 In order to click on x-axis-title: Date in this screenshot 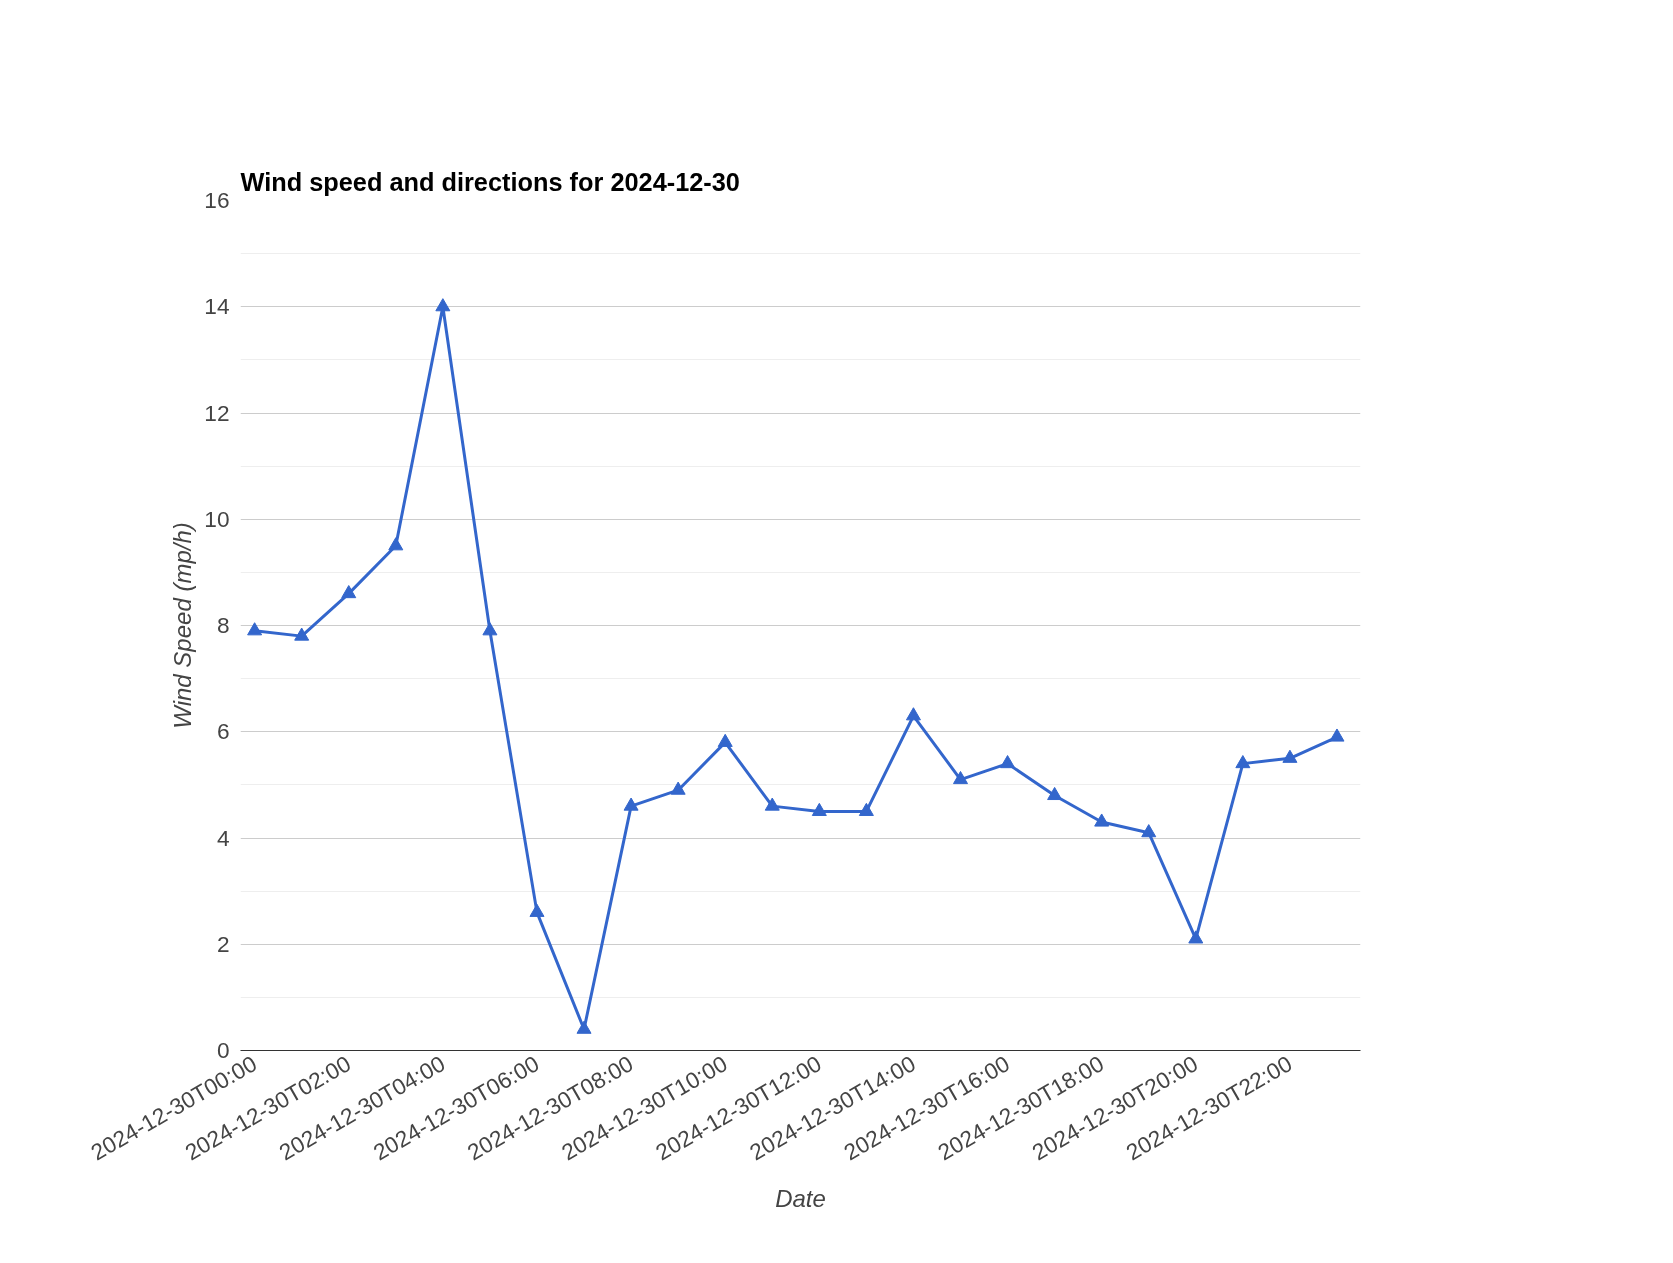, I will do `click(800, 1198)`.